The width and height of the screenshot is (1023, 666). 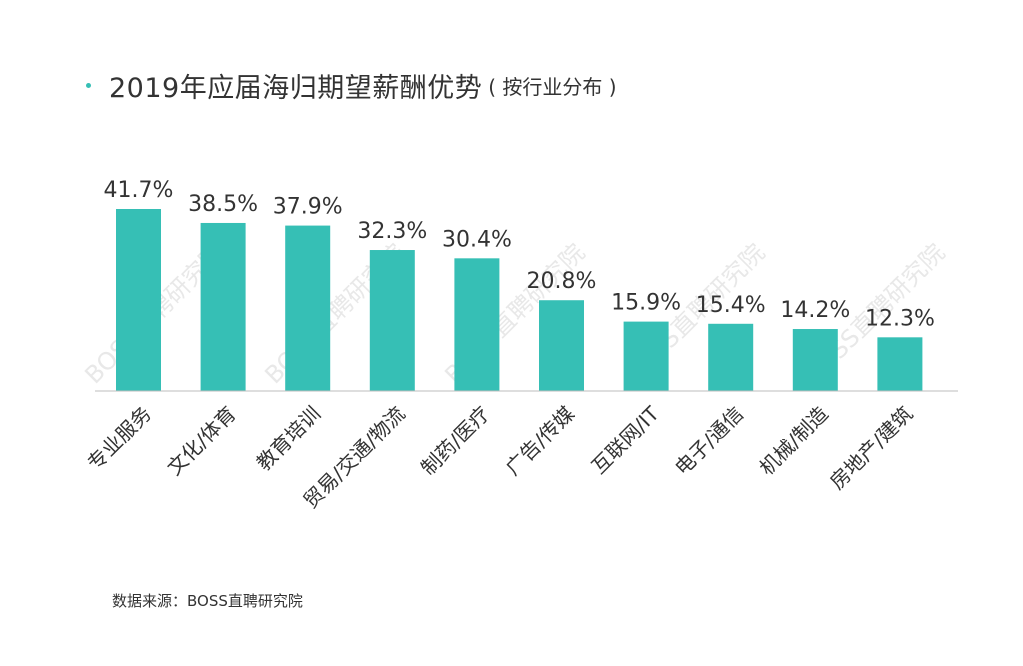 I want to click on category-label: 广告/传媒, so click(x=540, y=441).